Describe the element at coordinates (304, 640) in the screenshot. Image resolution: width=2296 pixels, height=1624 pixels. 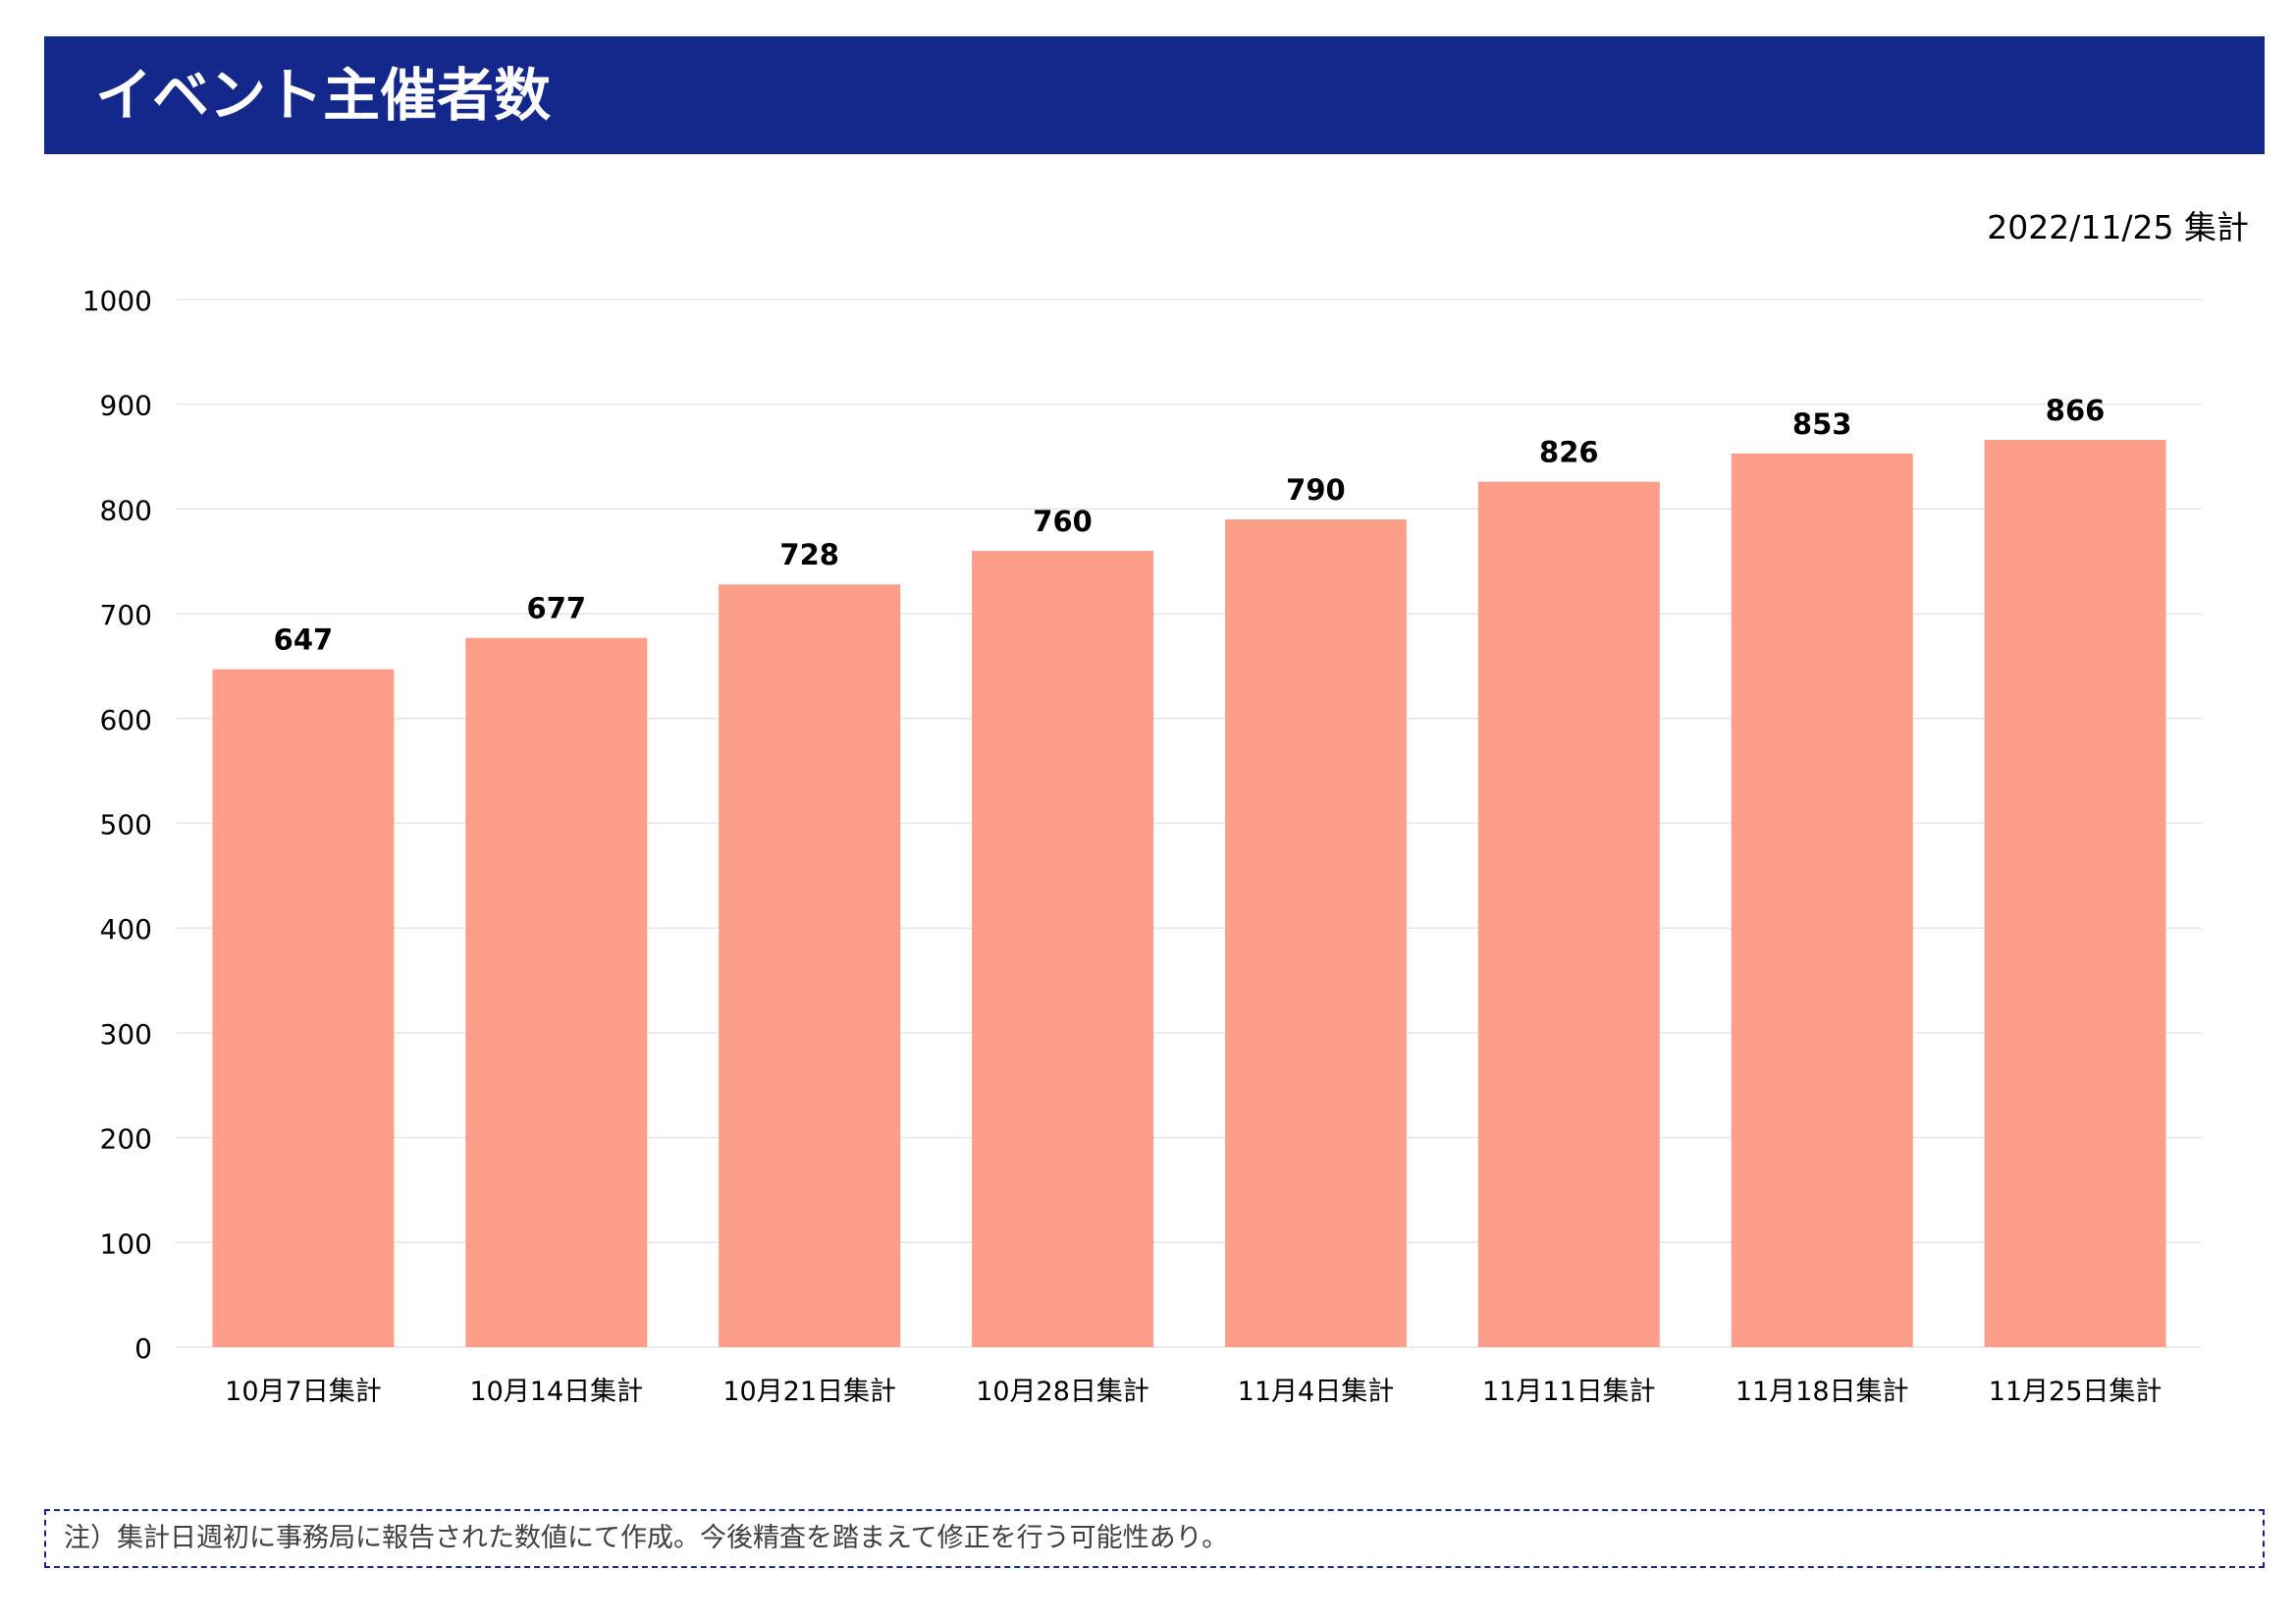
I see `data-label: 647` at that location.